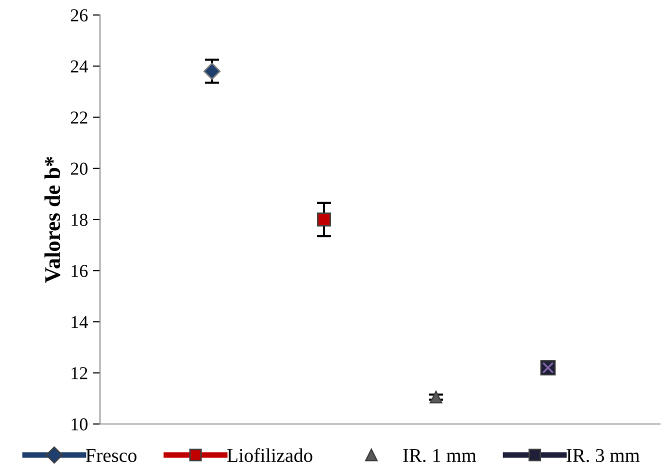  Describe the element at coordinates (80, 424) in the screenshot. I see `y-tick-label: 10` at that location.